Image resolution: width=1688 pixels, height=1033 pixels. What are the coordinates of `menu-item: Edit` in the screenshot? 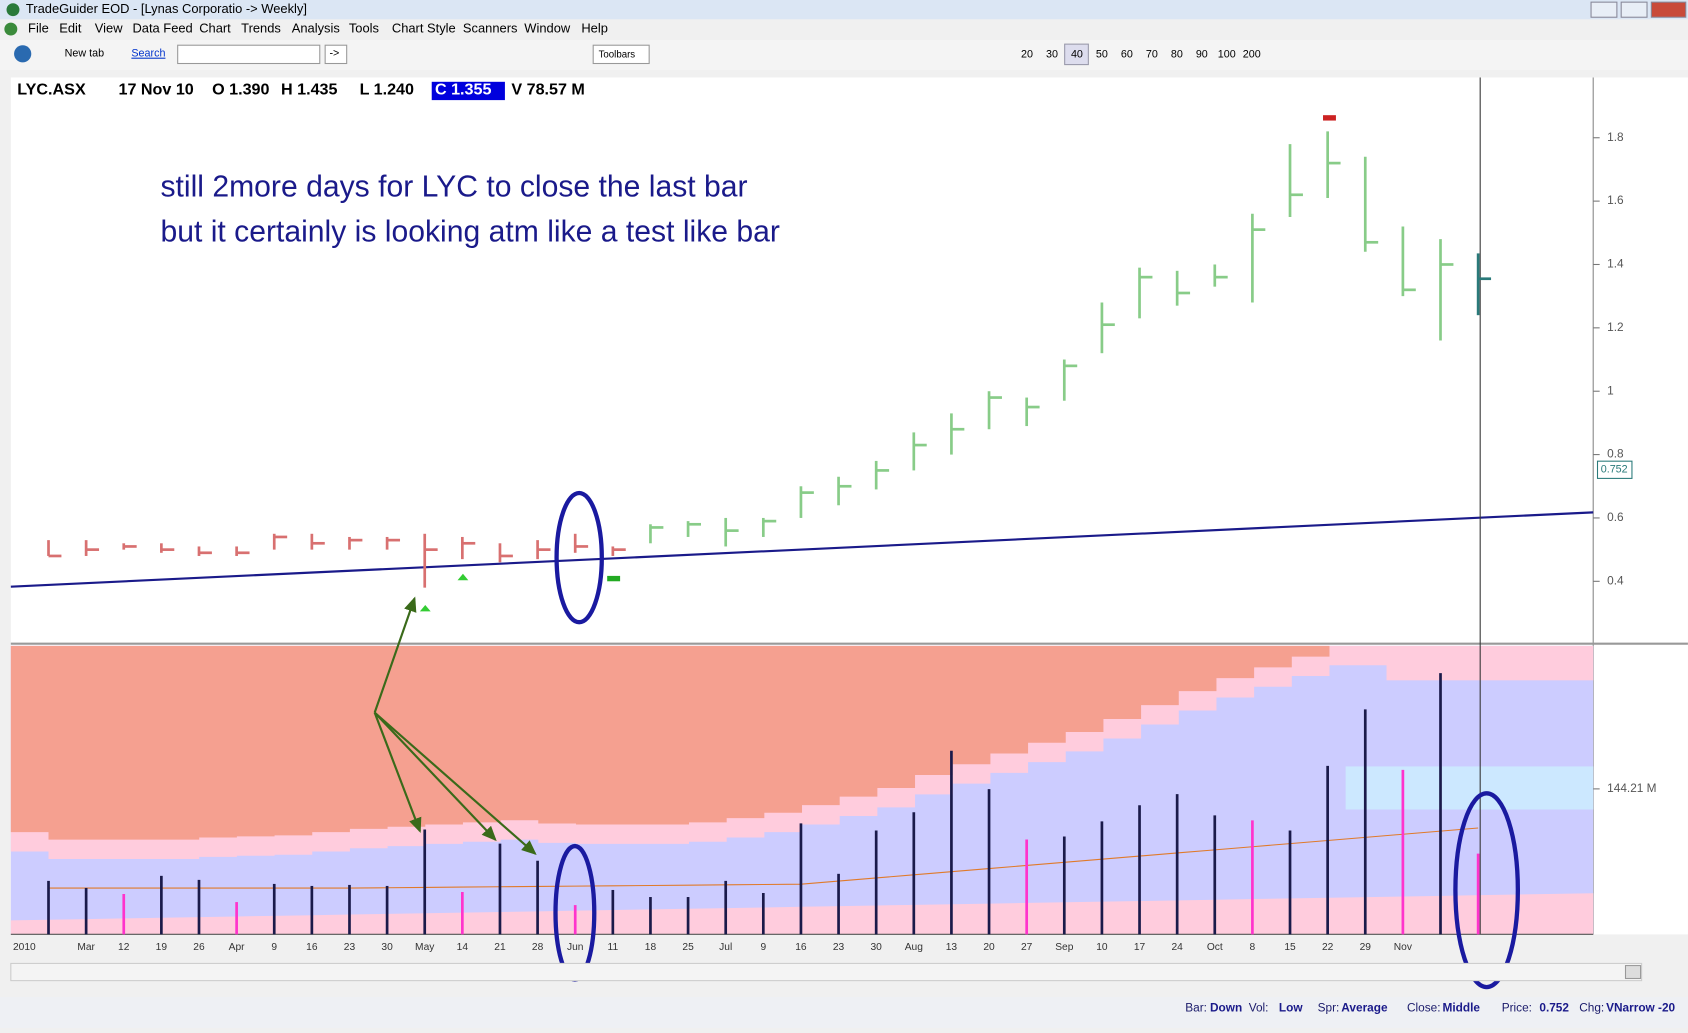 It's located at (70, 27).